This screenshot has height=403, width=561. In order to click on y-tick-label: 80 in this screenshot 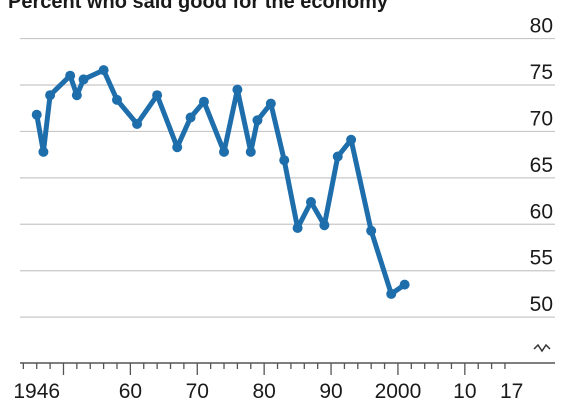, I will do `click(541, 26)`.